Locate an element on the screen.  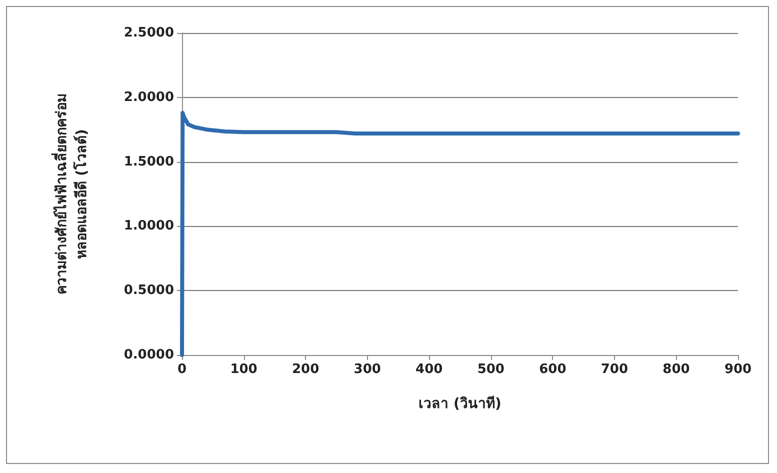
x-tick-label: 700 is located at coordinates (614, 369).